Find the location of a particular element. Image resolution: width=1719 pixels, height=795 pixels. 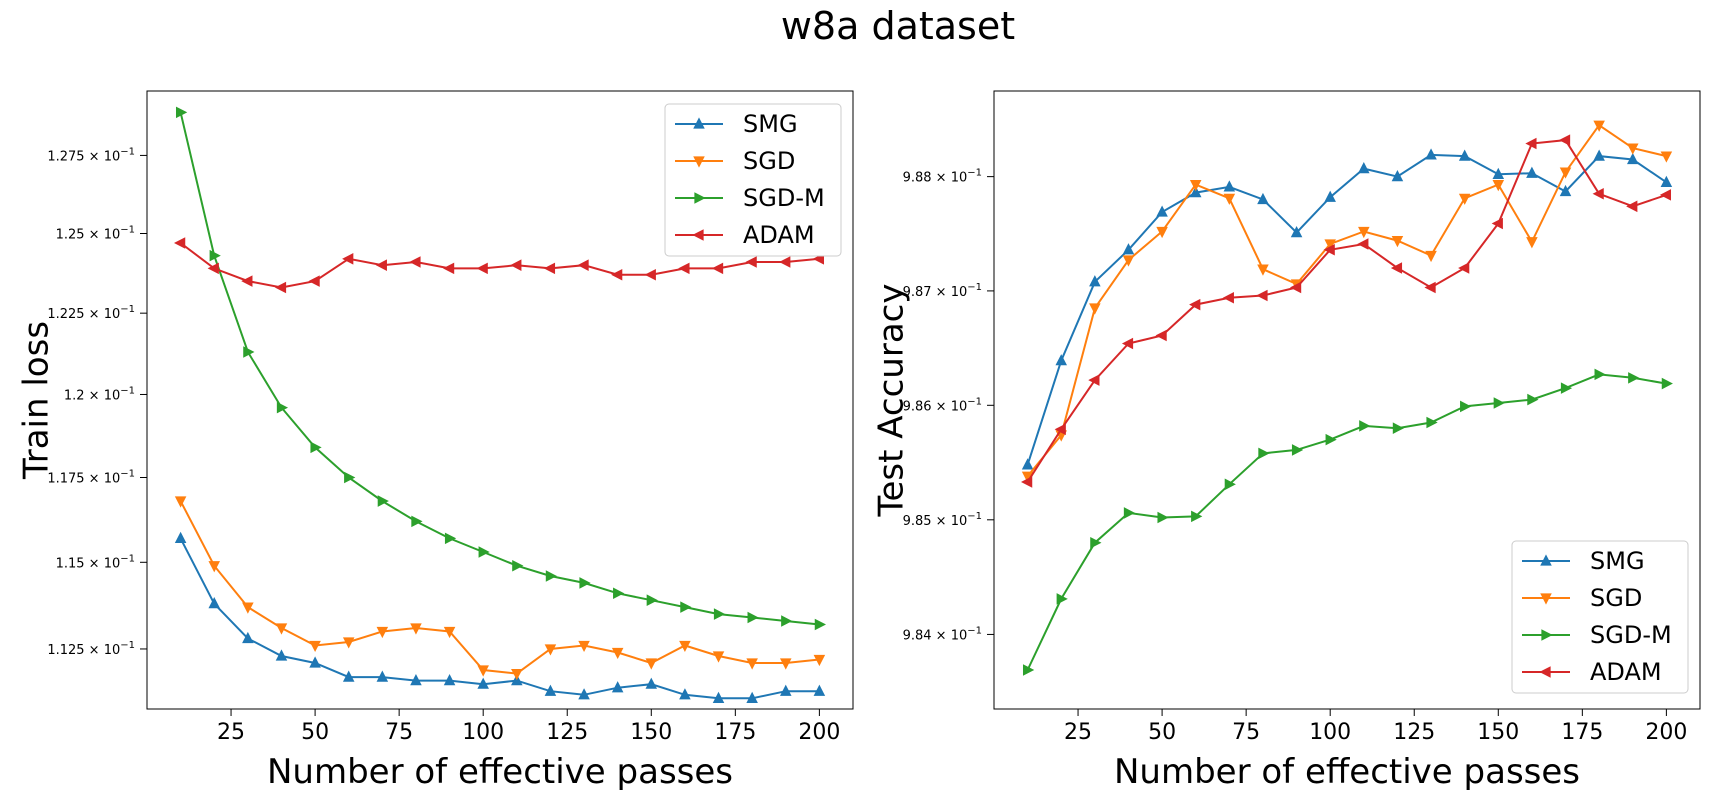

legend-item-smg: SMG is located at coordinates (736, 124).